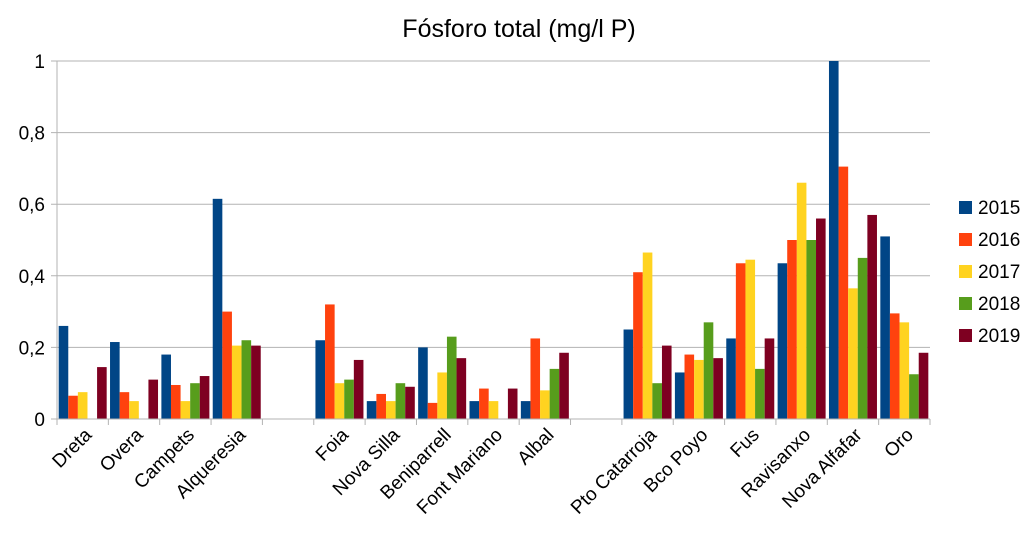 The height and width of the screenshot is (543, 1034). What do you see at coordinates (999, 208) in the screenshot?
I see `legend-label: 2015` at bounding box center [999, 208].